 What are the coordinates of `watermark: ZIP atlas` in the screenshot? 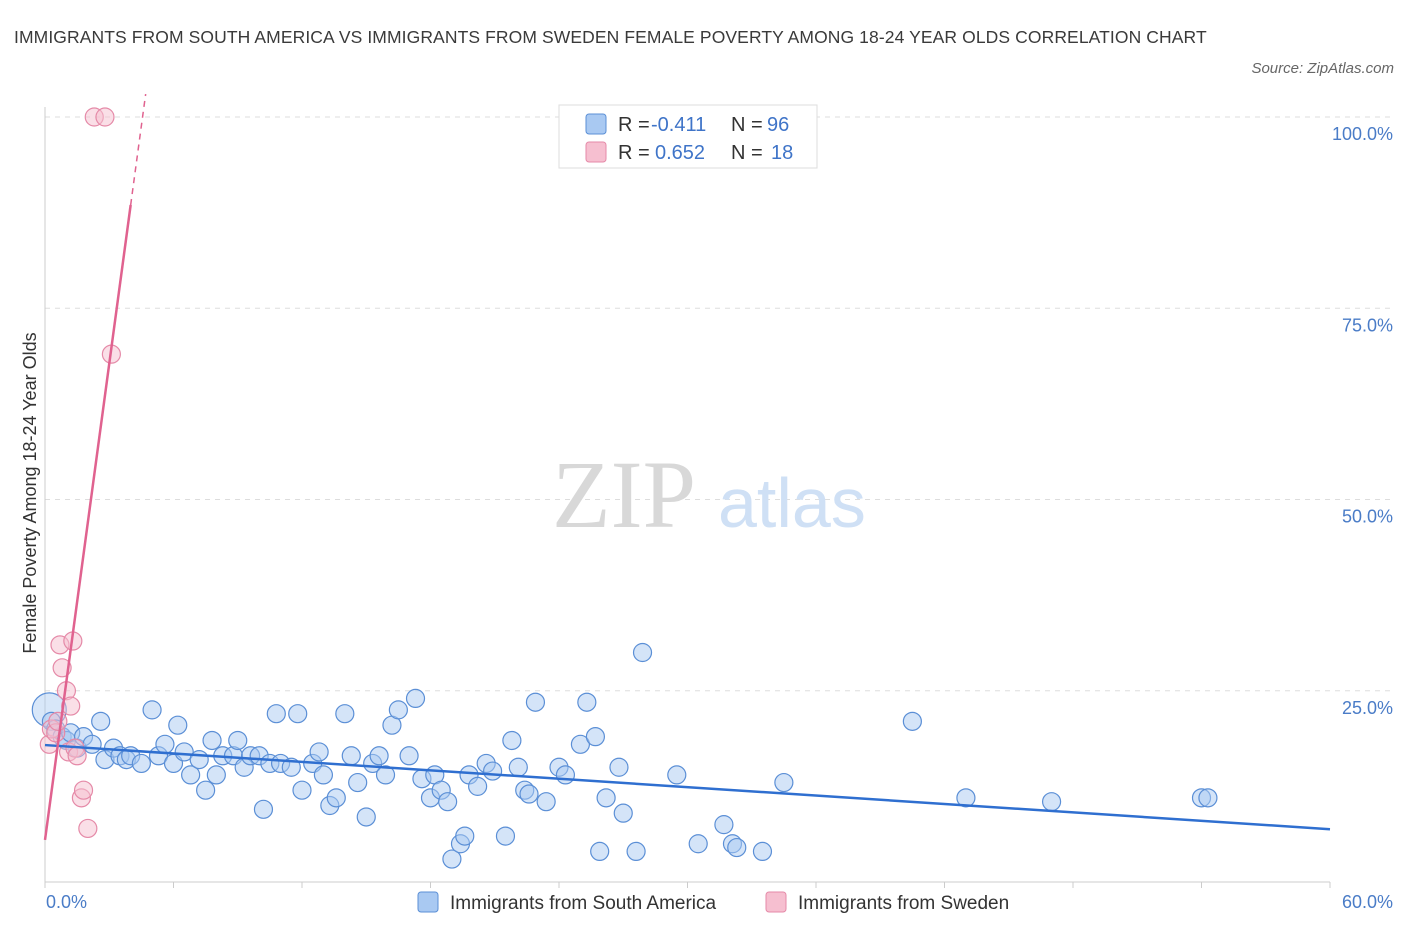 It's located at (709, 494).